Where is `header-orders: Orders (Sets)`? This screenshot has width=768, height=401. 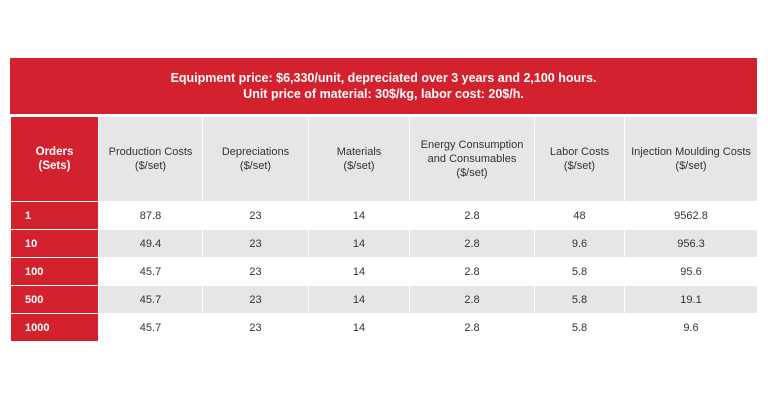 header-orders: Orders (Sets) is located at coordinates (54, 159).